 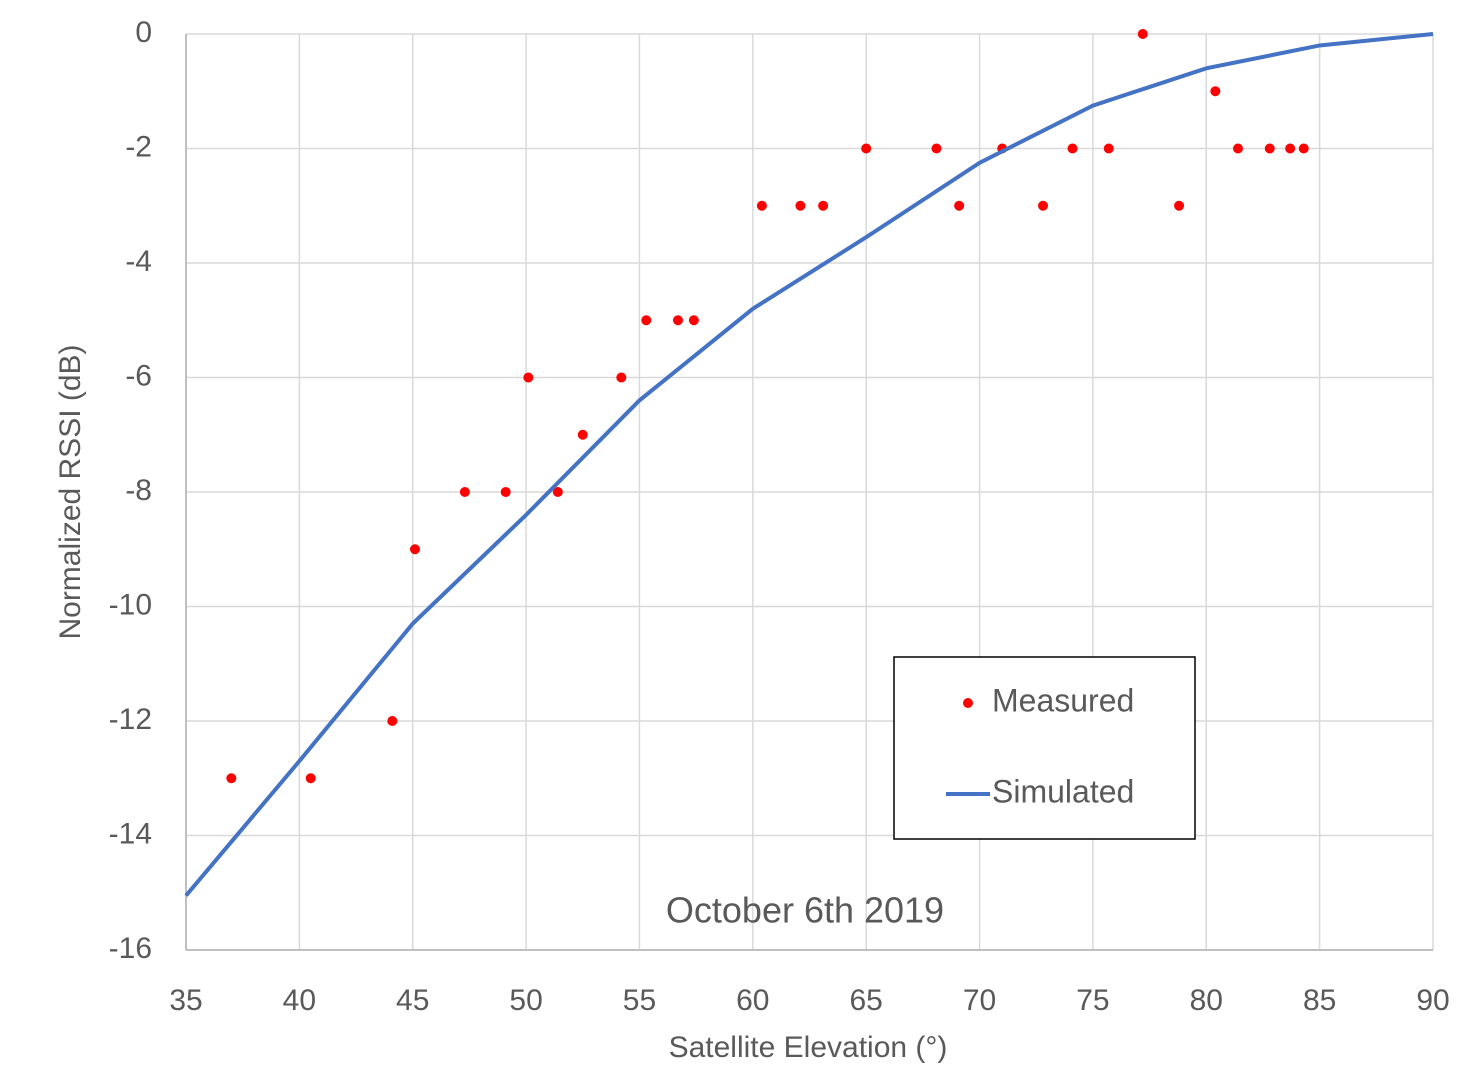 I want to click on y-tick-label: -4, so click(x=138, y=261).